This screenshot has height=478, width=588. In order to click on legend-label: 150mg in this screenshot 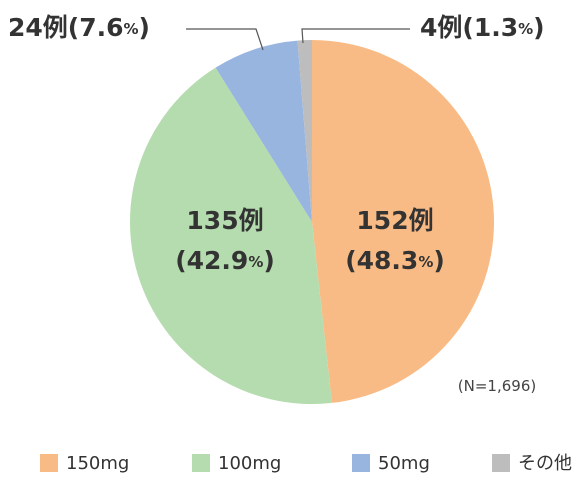, I will do `click(97, 463)`.